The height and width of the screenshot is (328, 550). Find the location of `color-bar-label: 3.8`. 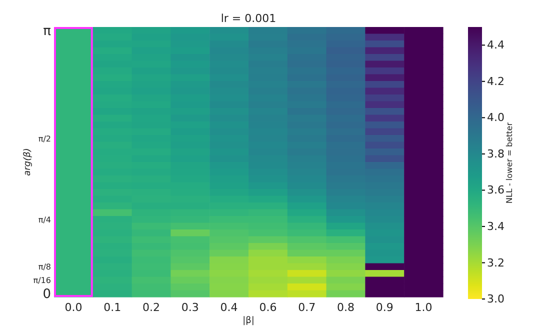

color-bar-label: 3.8 is located at coordinates (495, 153).